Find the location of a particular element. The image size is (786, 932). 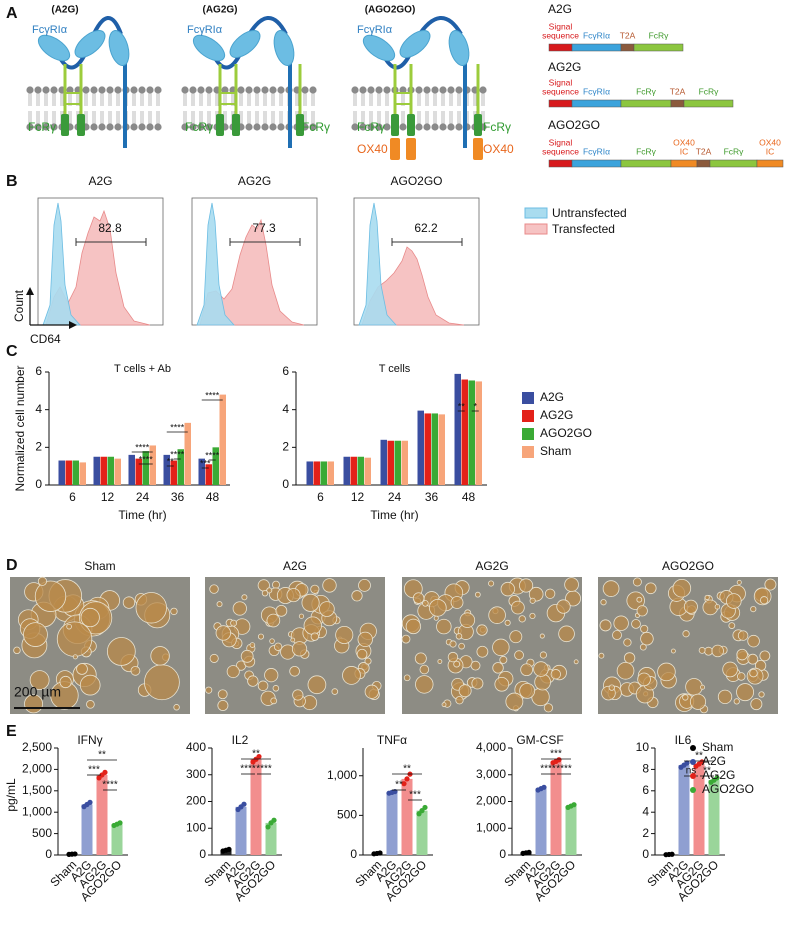

arrow-head is located at coordinates (73, 325).